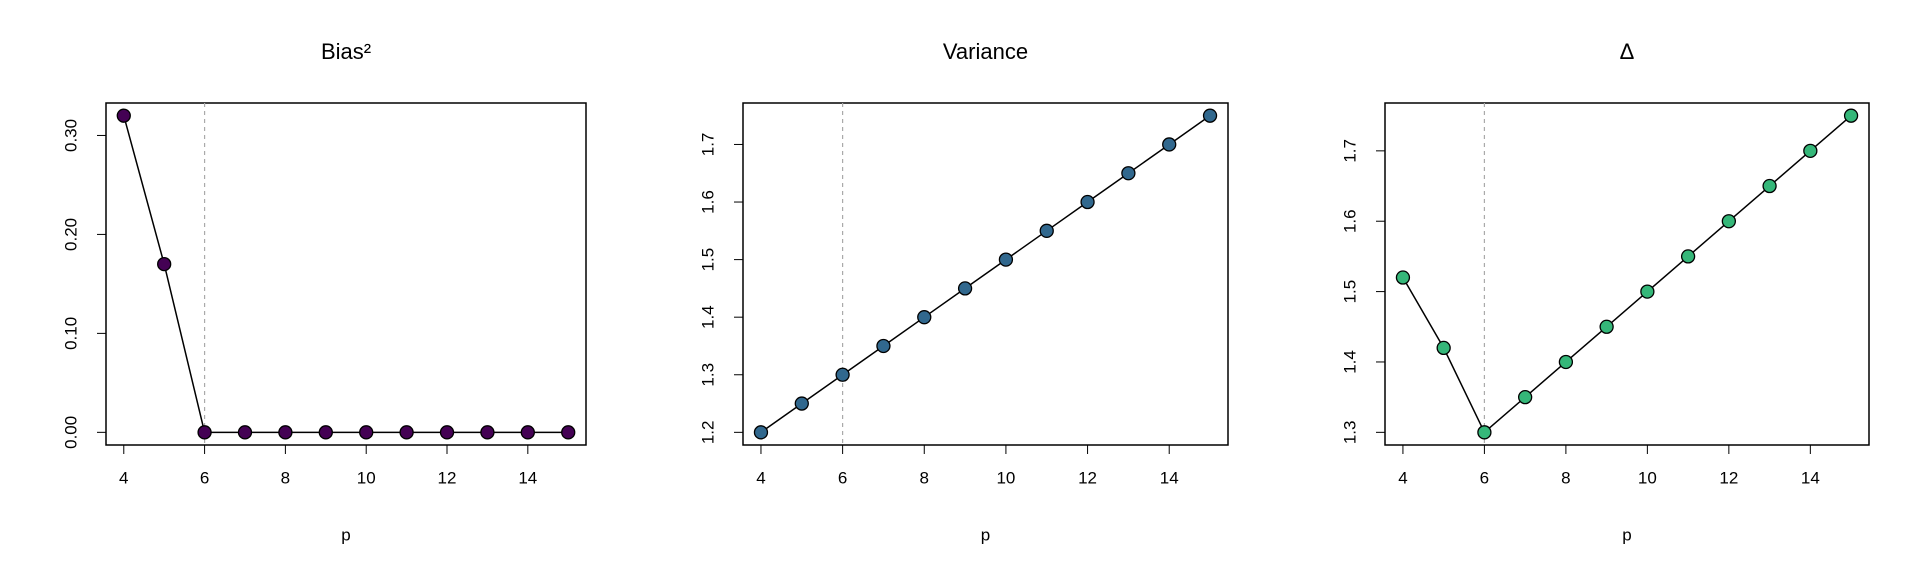 This screenshot has width=1920, height=576. I want to click on y-tick-label: 1.2, so click(707, 433).